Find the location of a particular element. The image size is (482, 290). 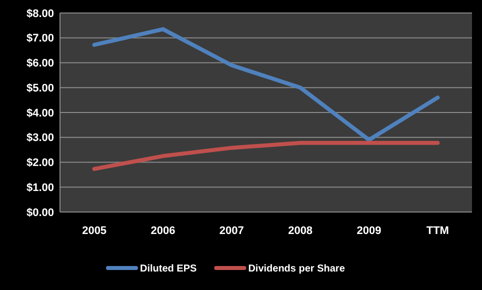

x-tick-label: TTM is located at coordinates (437, 231).